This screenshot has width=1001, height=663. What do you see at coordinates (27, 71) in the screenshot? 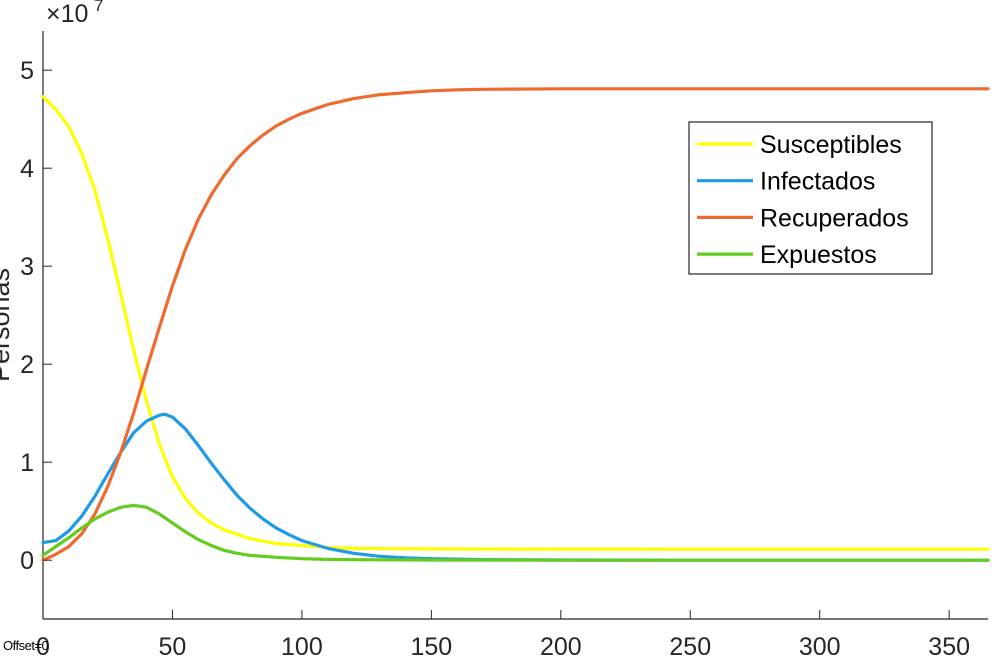
I see `y-tick-label: 5` at bounding box center [27, 71].